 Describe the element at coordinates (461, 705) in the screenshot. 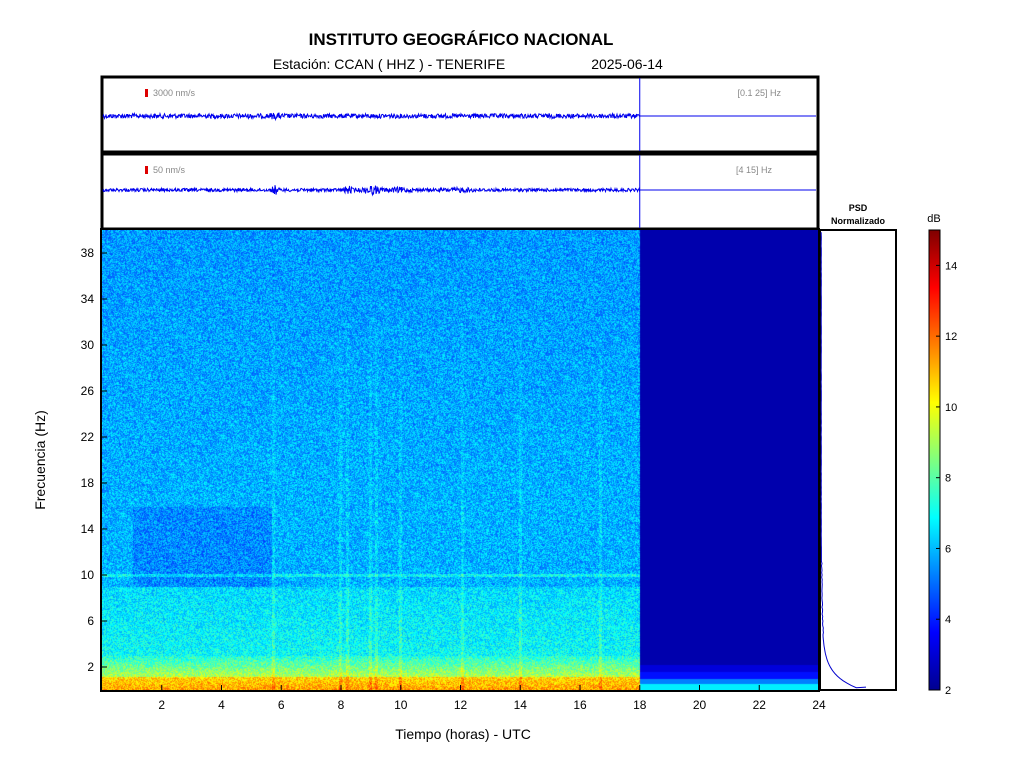

I see `x-tick-label: 12` at that location.